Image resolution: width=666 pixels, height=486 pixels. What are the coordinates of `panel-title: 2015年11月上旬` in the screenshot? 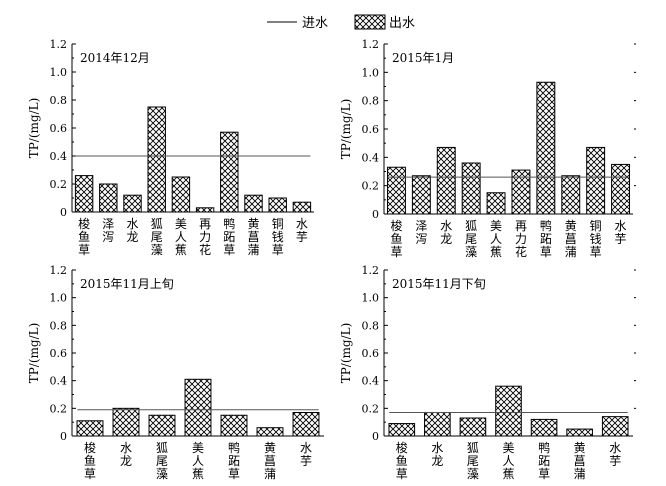 It's located at (127, 284).